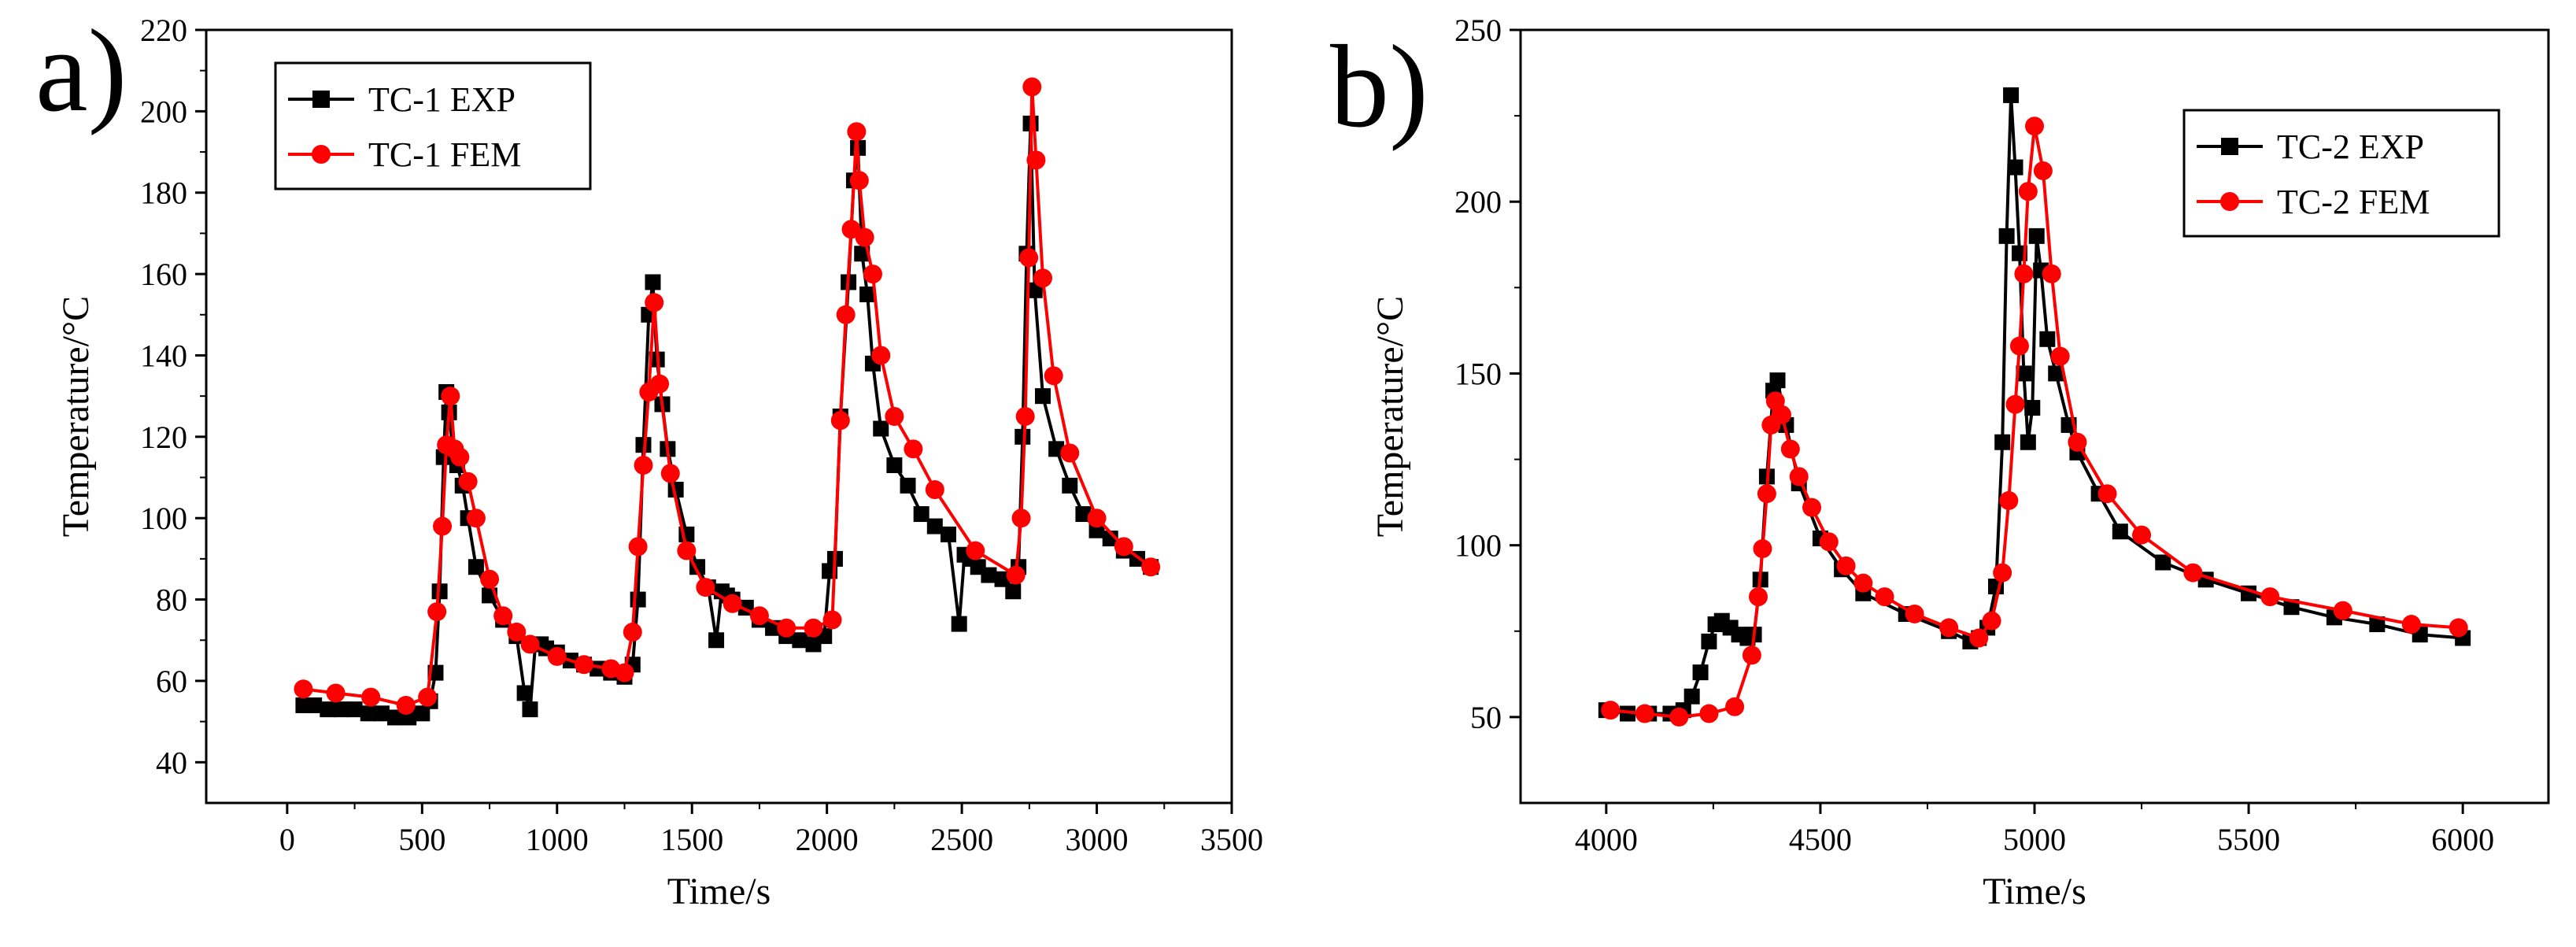 The height and width of the screenshot is (947, 2576). I want to click on x-tick-label: 5000, so click(2034, 840).